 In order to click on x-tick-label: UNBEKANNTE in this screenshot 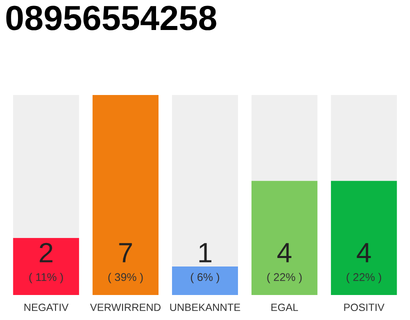, I will do `click(205, 308)`.